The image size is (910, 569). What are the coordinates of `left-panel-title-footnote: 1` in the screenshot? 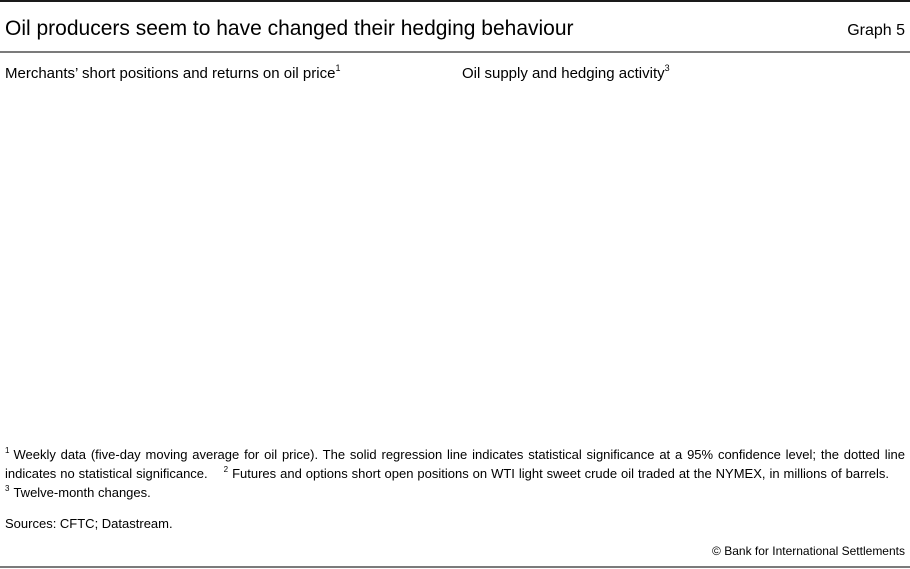 It's located at (338, 68).